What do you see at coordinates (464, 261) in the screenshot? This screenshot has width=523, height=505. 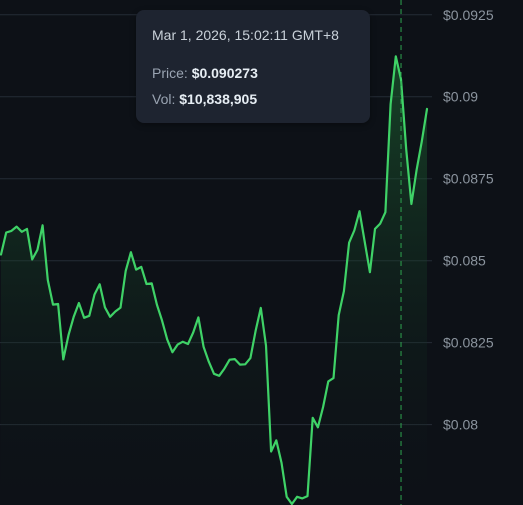 I see `y-tick-label: $0.085` at bounding box center [464, 261].